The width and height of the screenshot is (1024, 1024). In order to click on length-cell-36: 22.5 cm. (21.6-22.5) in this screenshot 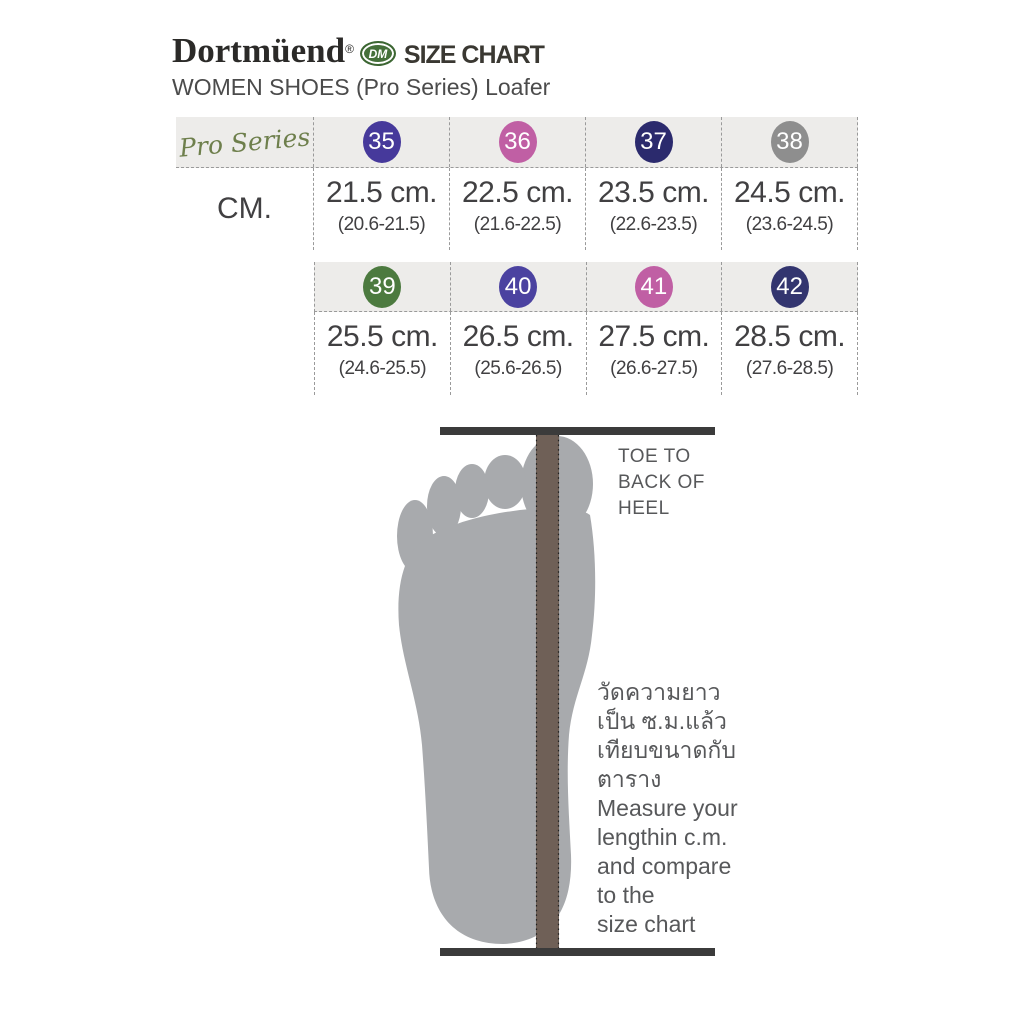, I will do `click(518, 209)`.